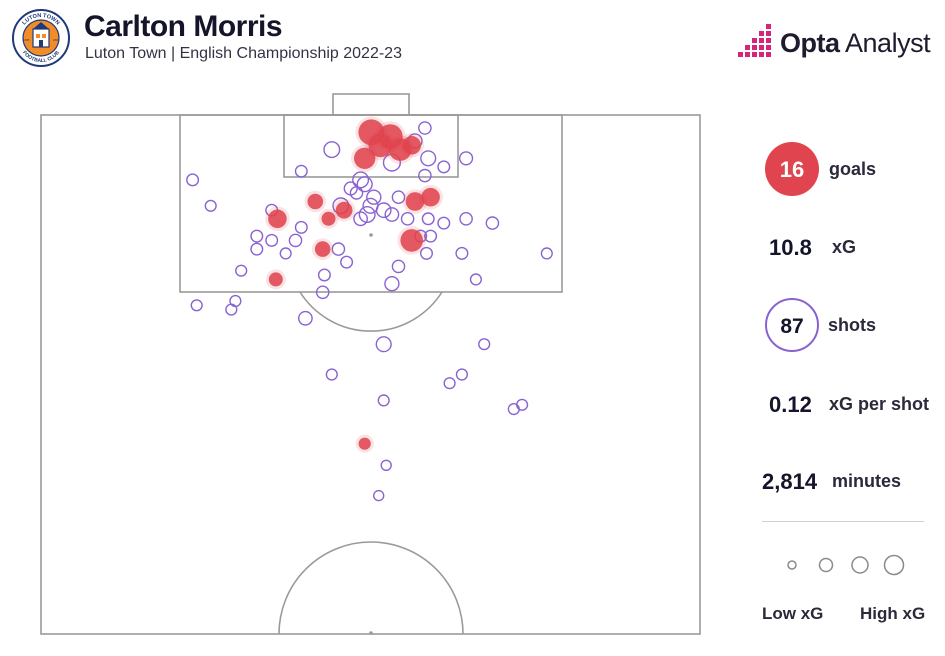 The image size is (945, 656). I want to click on penalty-spot, so click(371, 235).